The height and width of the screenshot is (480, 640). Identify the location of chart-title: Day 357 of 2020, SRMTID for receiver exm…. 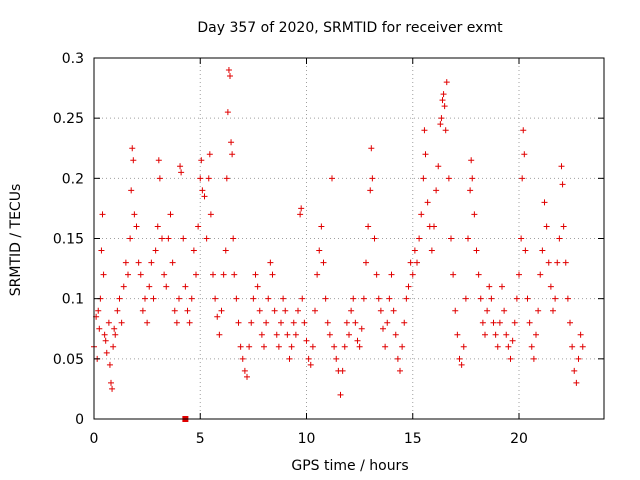
(350, 28).